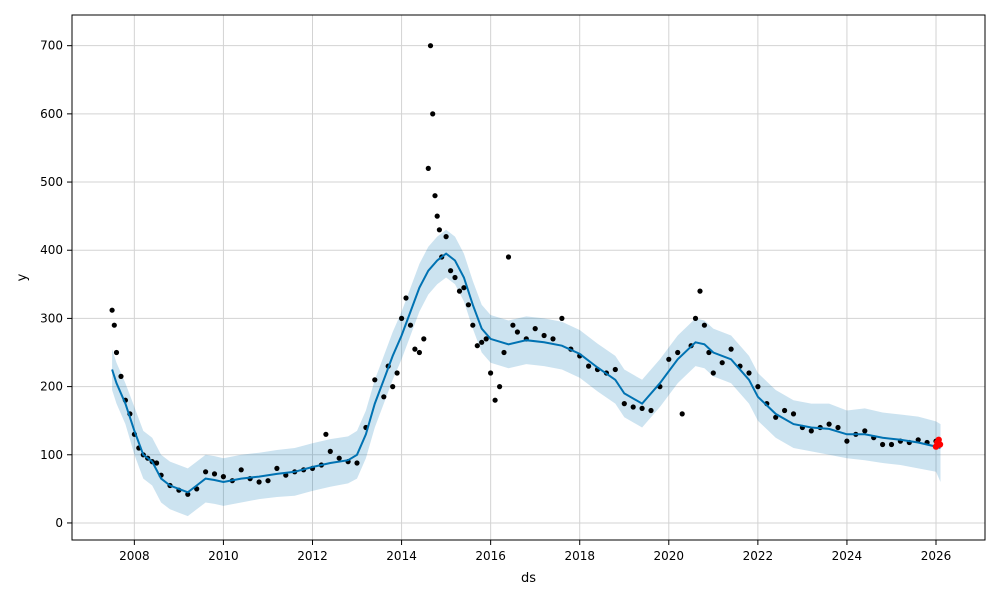  What do you see at coordinates (51, 318) in the screenshot?
I see `y-tick-label: 300` at bounding box center [51, 318].